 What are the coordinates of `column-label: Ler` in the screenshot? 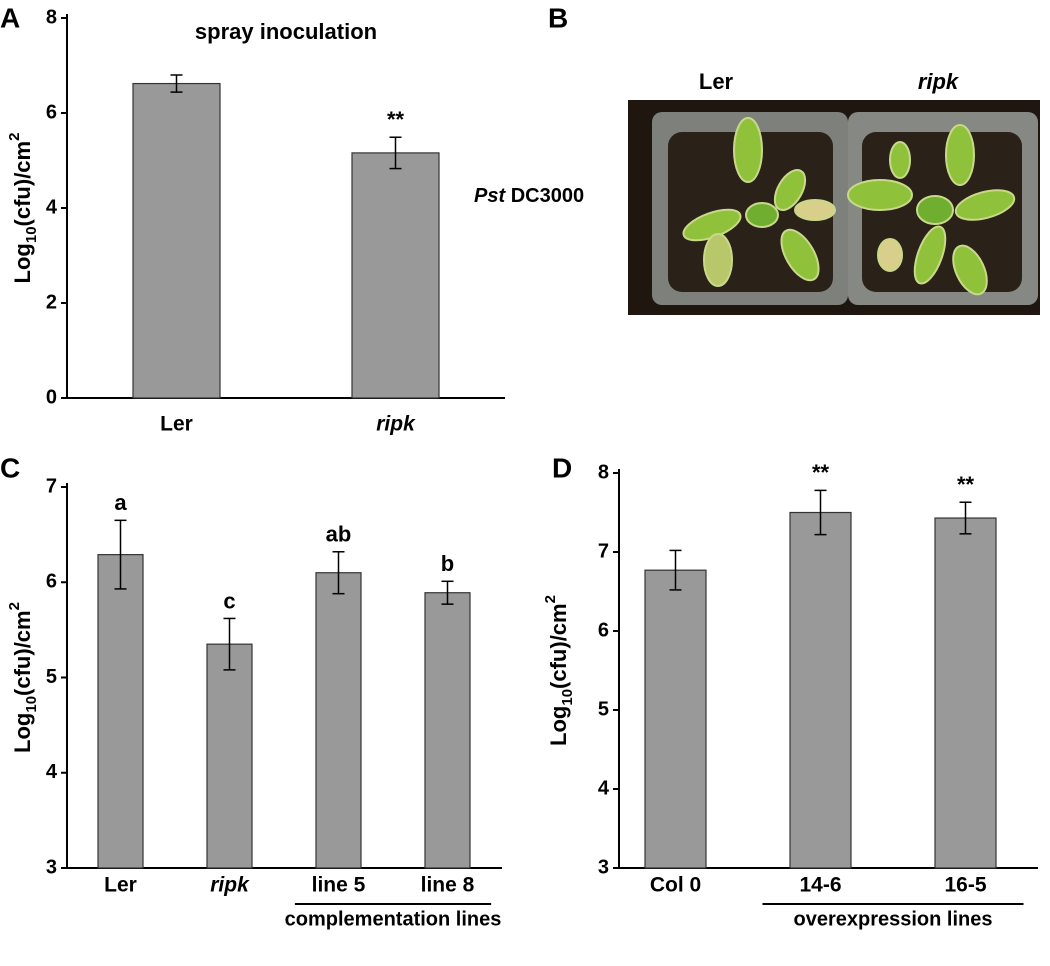 It's located at (716, 81).